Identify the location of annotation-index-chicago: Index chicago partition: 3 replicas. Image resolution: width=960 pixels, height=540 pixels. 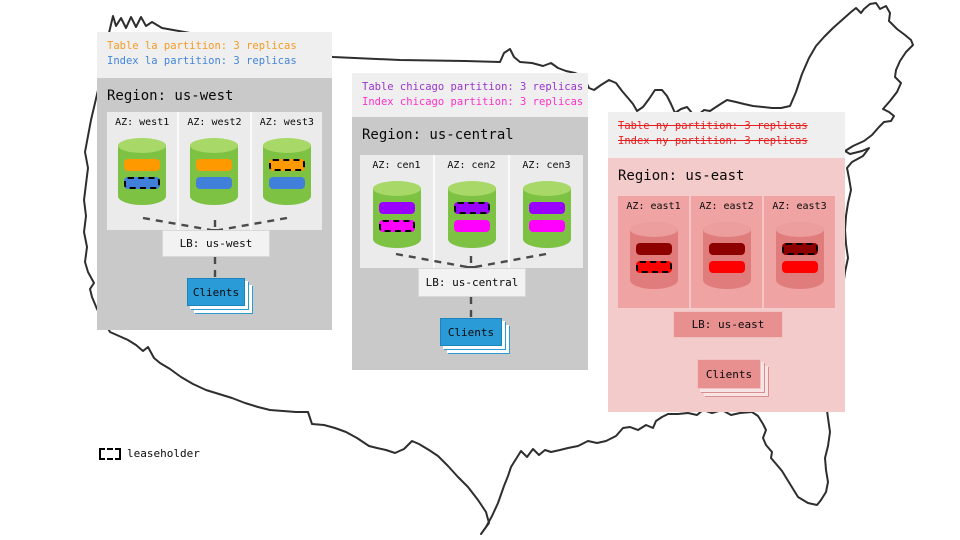
(473, 102).